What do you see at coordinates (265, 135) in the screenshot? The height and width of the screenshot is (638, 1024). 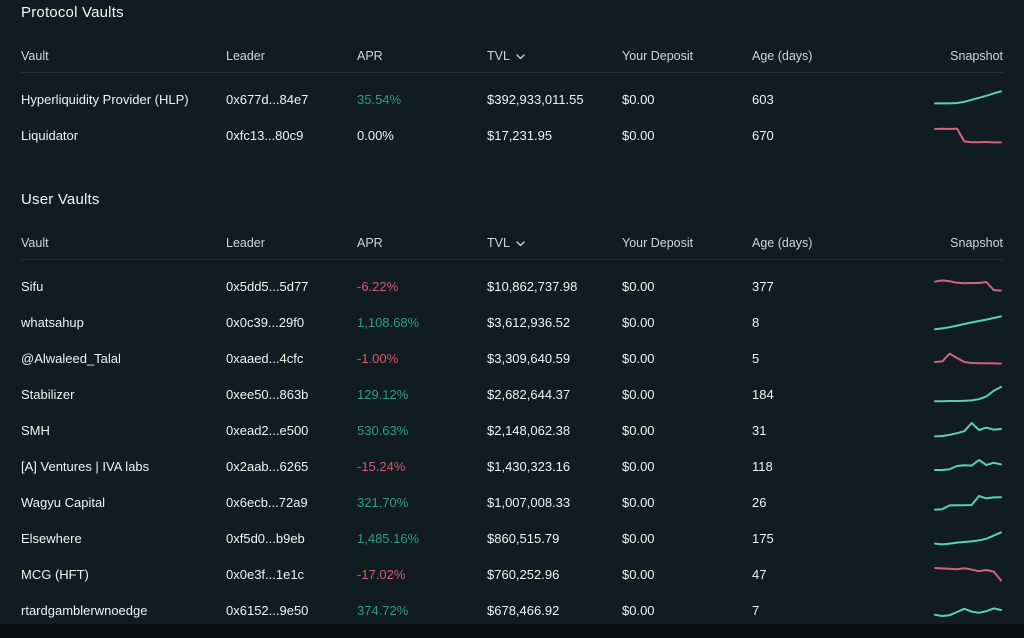 I see `leader-address-cell: 0xfc13...80c9` at bounding box center [265, 135].